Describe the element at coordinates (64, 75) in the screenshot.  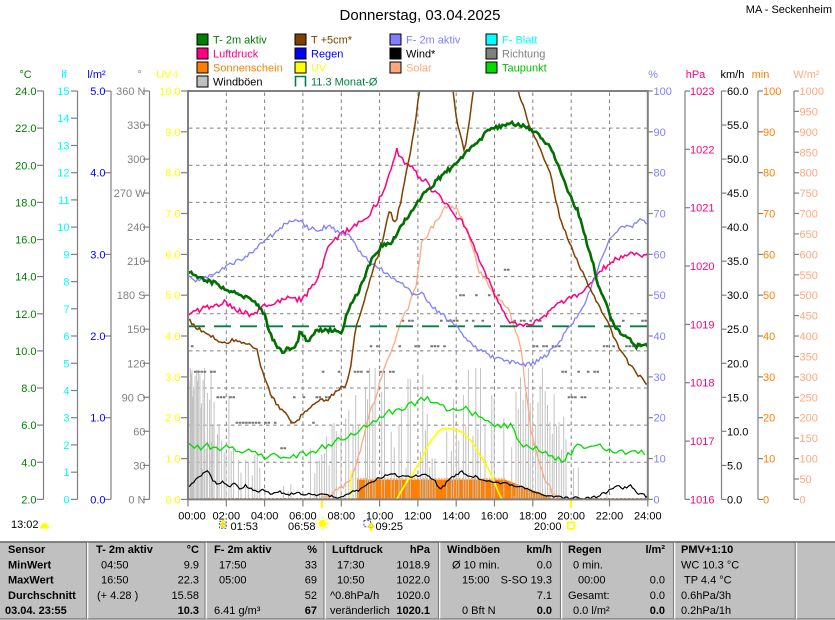
I see `svg-text: lf` at that location.